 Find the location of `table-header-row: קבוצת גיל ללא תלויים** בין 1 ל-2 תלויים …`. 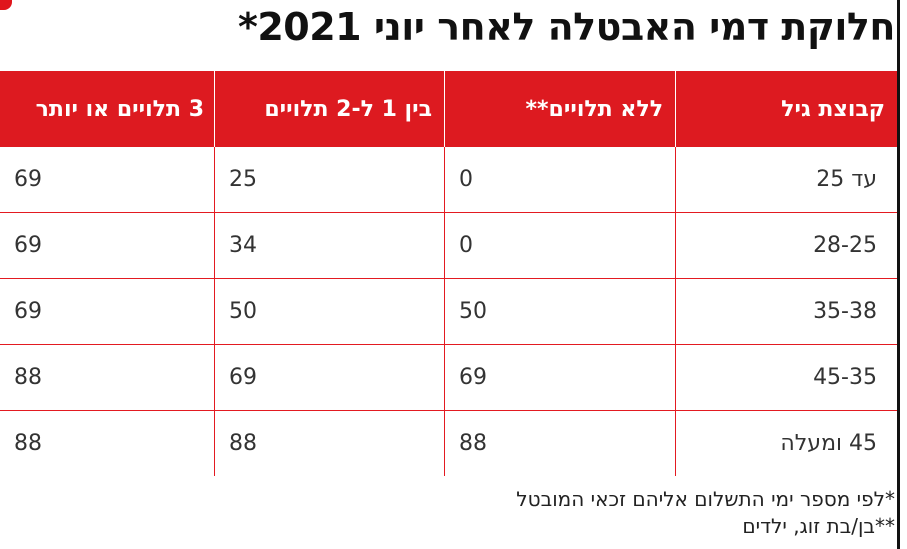

table-header-row: קבוצת גיל ללא תלויים** בין 1 ל-2 תלויים … is located at coordinates (448, 109).